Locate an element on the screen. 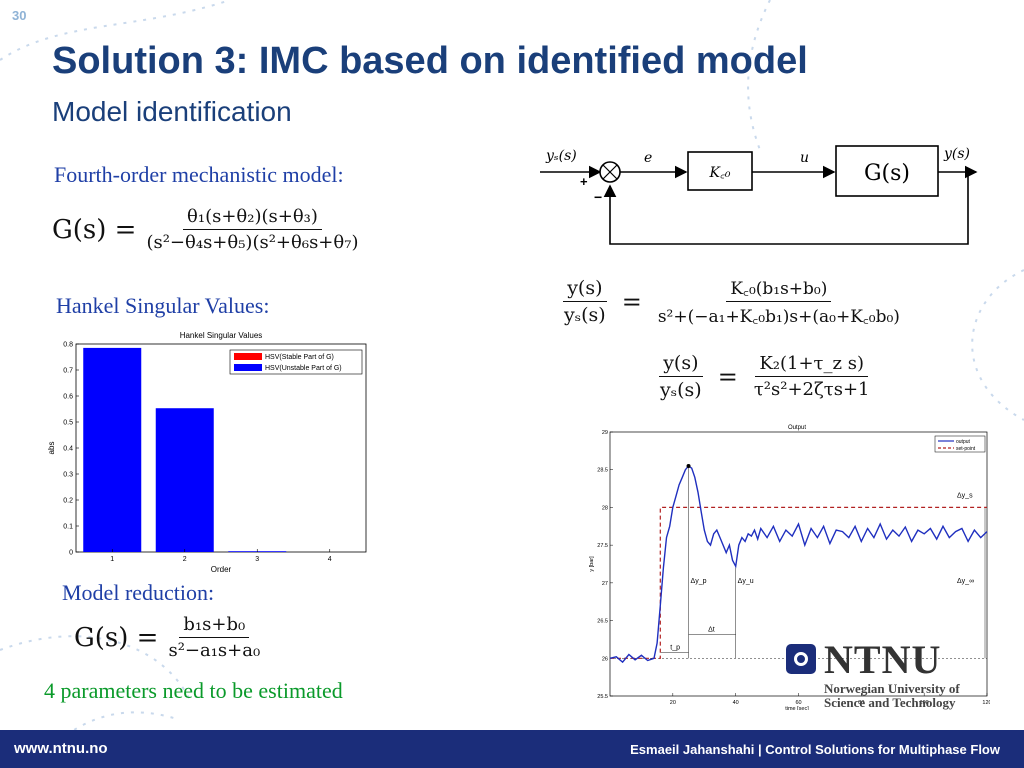  y-axis-label: y [bar] is located at coordinates (592, 564).